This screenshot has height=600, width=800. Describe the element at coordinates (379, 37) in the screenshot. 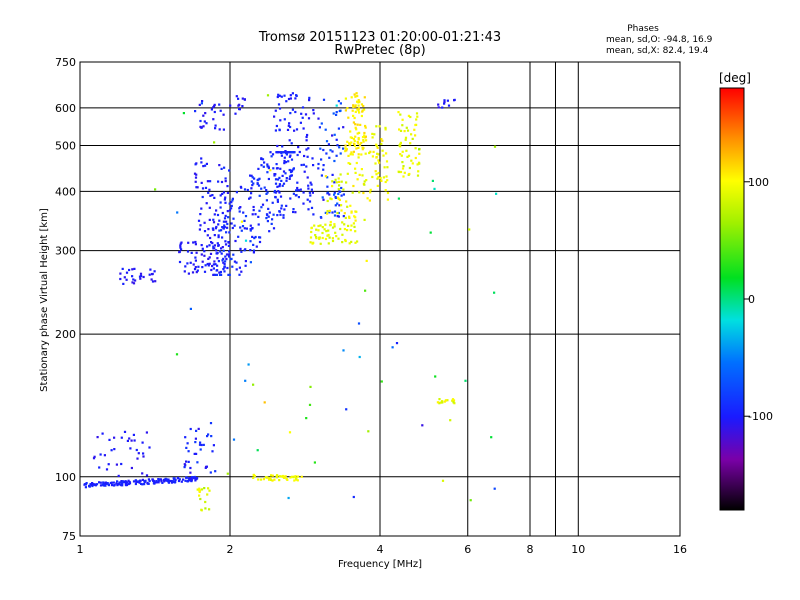

I see `chart-title: Tromsø 20151123 01:20:00-01:21:43` at that location.